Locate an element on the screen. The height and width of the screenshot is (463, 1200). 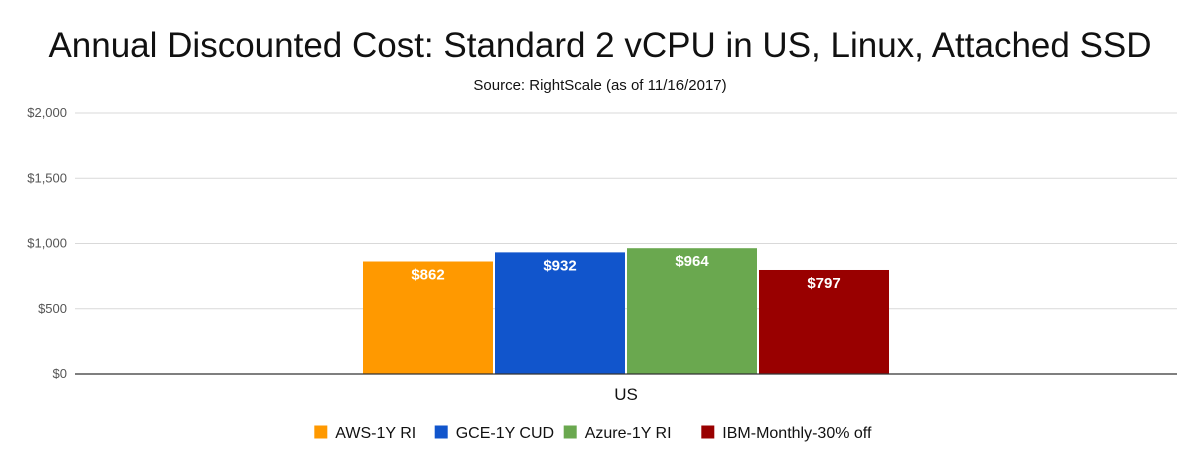
data-label: $932 is located at coordinates (559, 265).